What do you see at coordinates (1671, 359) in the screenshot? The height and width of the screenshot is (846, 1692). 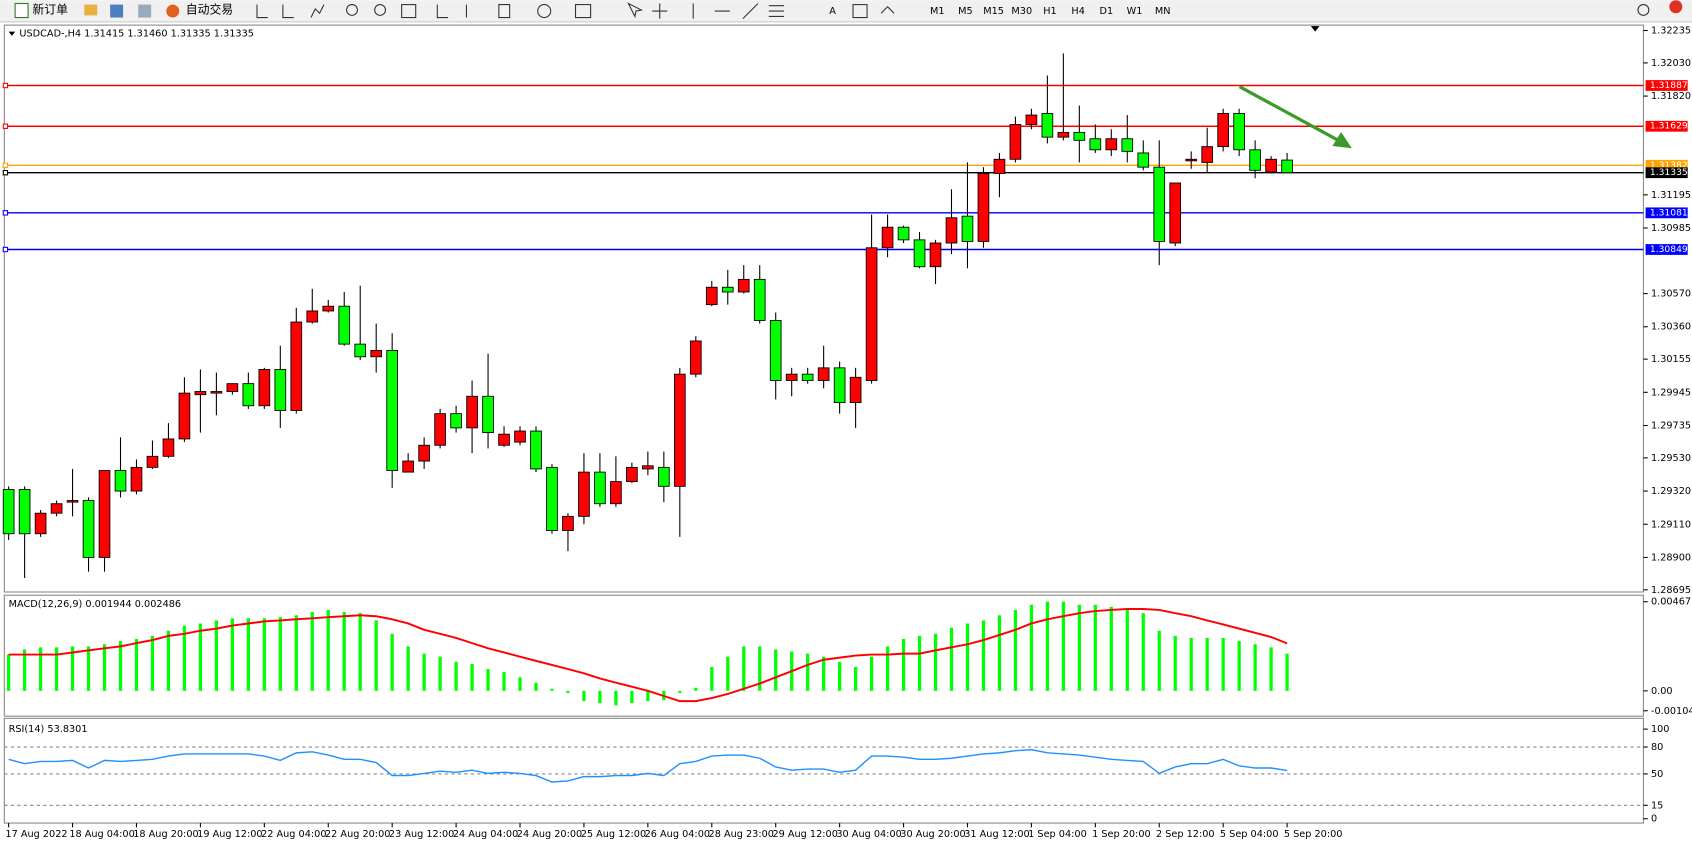 I see `y-tick-label: 1.30155` at bounding box center [1671, 359].